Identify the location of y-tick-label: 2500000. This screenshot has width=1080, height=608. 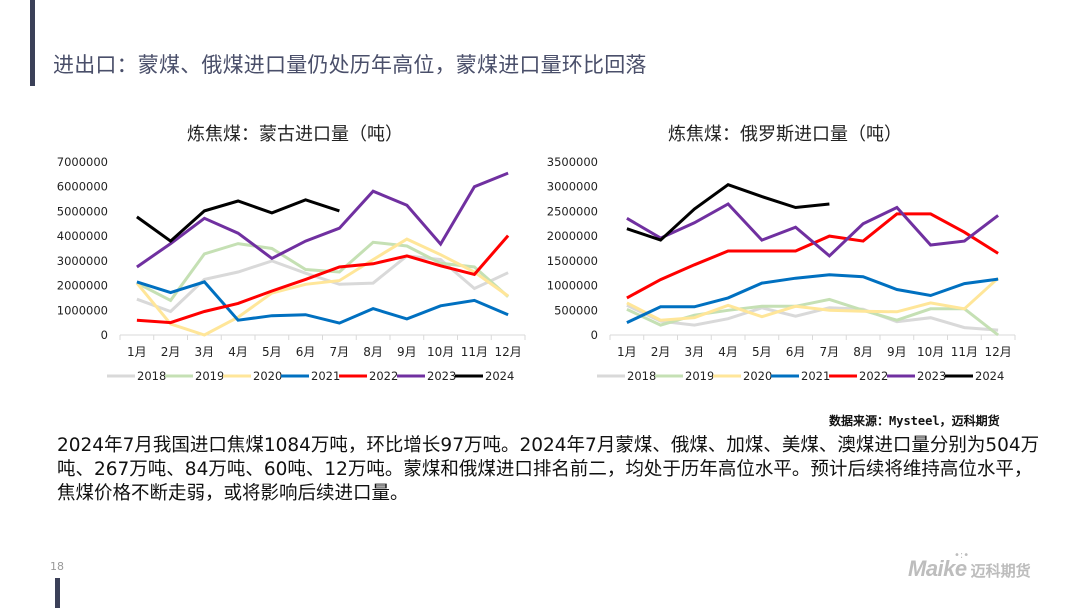
(572, 211).